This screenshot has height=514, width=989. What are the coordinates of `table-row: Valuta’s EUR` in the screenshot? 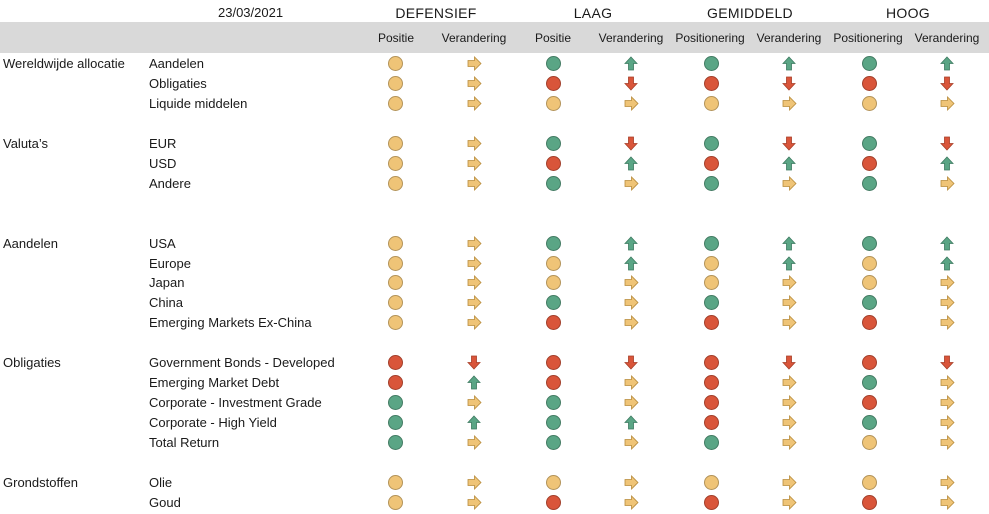 It's located at (494, 144).